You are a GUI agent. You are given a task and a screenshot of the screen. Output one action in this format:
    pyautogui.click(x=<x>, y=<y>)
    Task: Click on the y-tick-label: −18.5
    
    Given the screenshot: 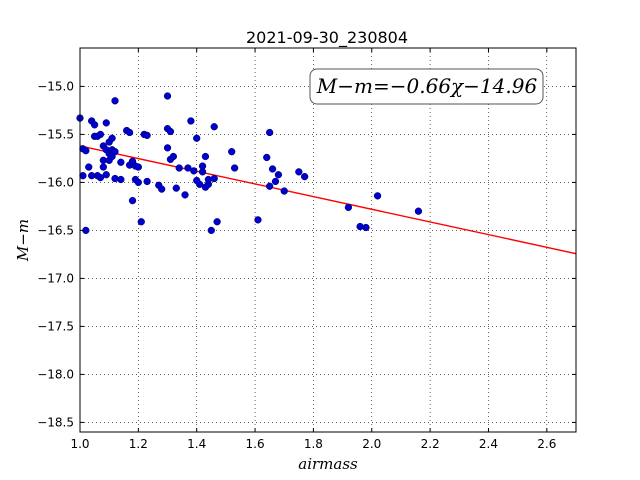 What is the action you would take?
    pyautogui.click(x=55, y=422)
    